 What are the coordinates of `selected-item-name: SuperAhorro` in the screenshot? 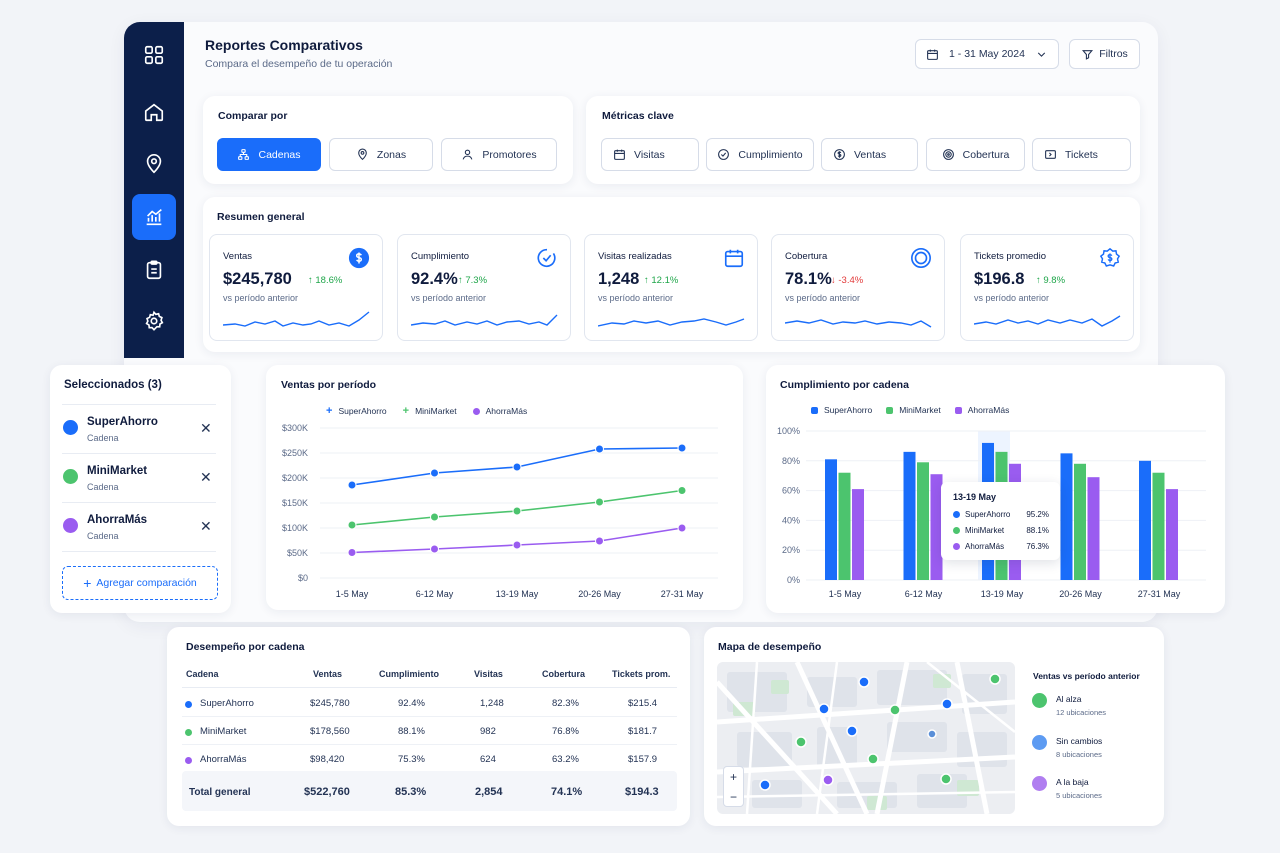 It's located at (122, 422).